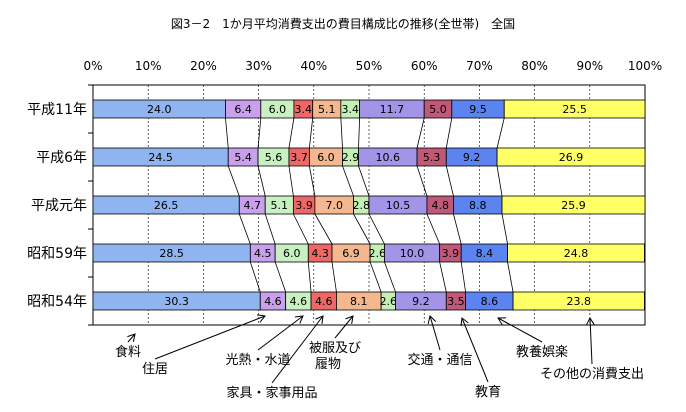 The height and width of the screenshot is (412, 686). Describe the element at coordinates (351, 253) in the screenshot. I see `data-label: 6.9` at that location.